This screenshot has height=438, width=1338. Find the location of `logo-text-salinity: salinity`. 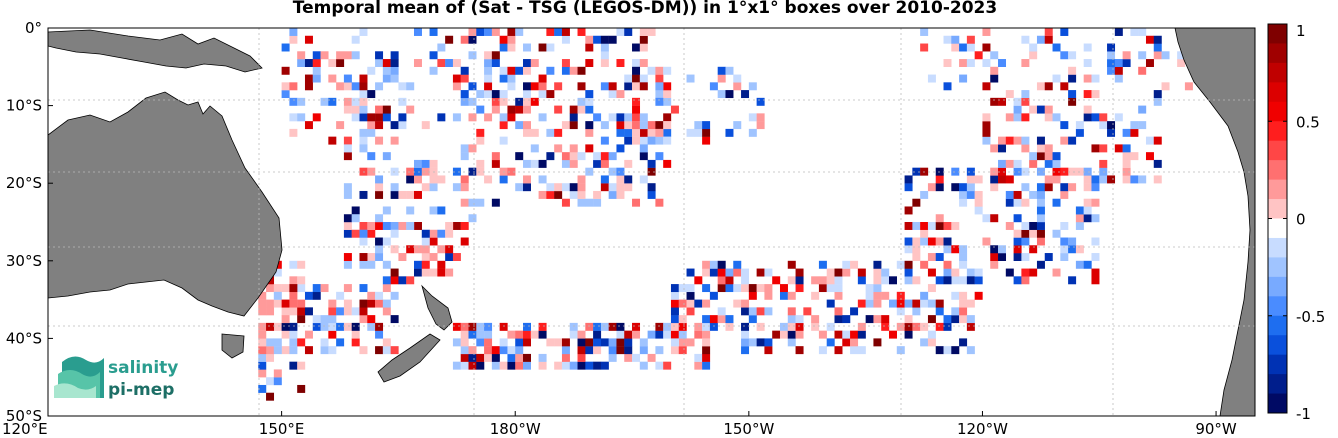

logo-text-salinity: salinity is located at coordinates (143, 368).